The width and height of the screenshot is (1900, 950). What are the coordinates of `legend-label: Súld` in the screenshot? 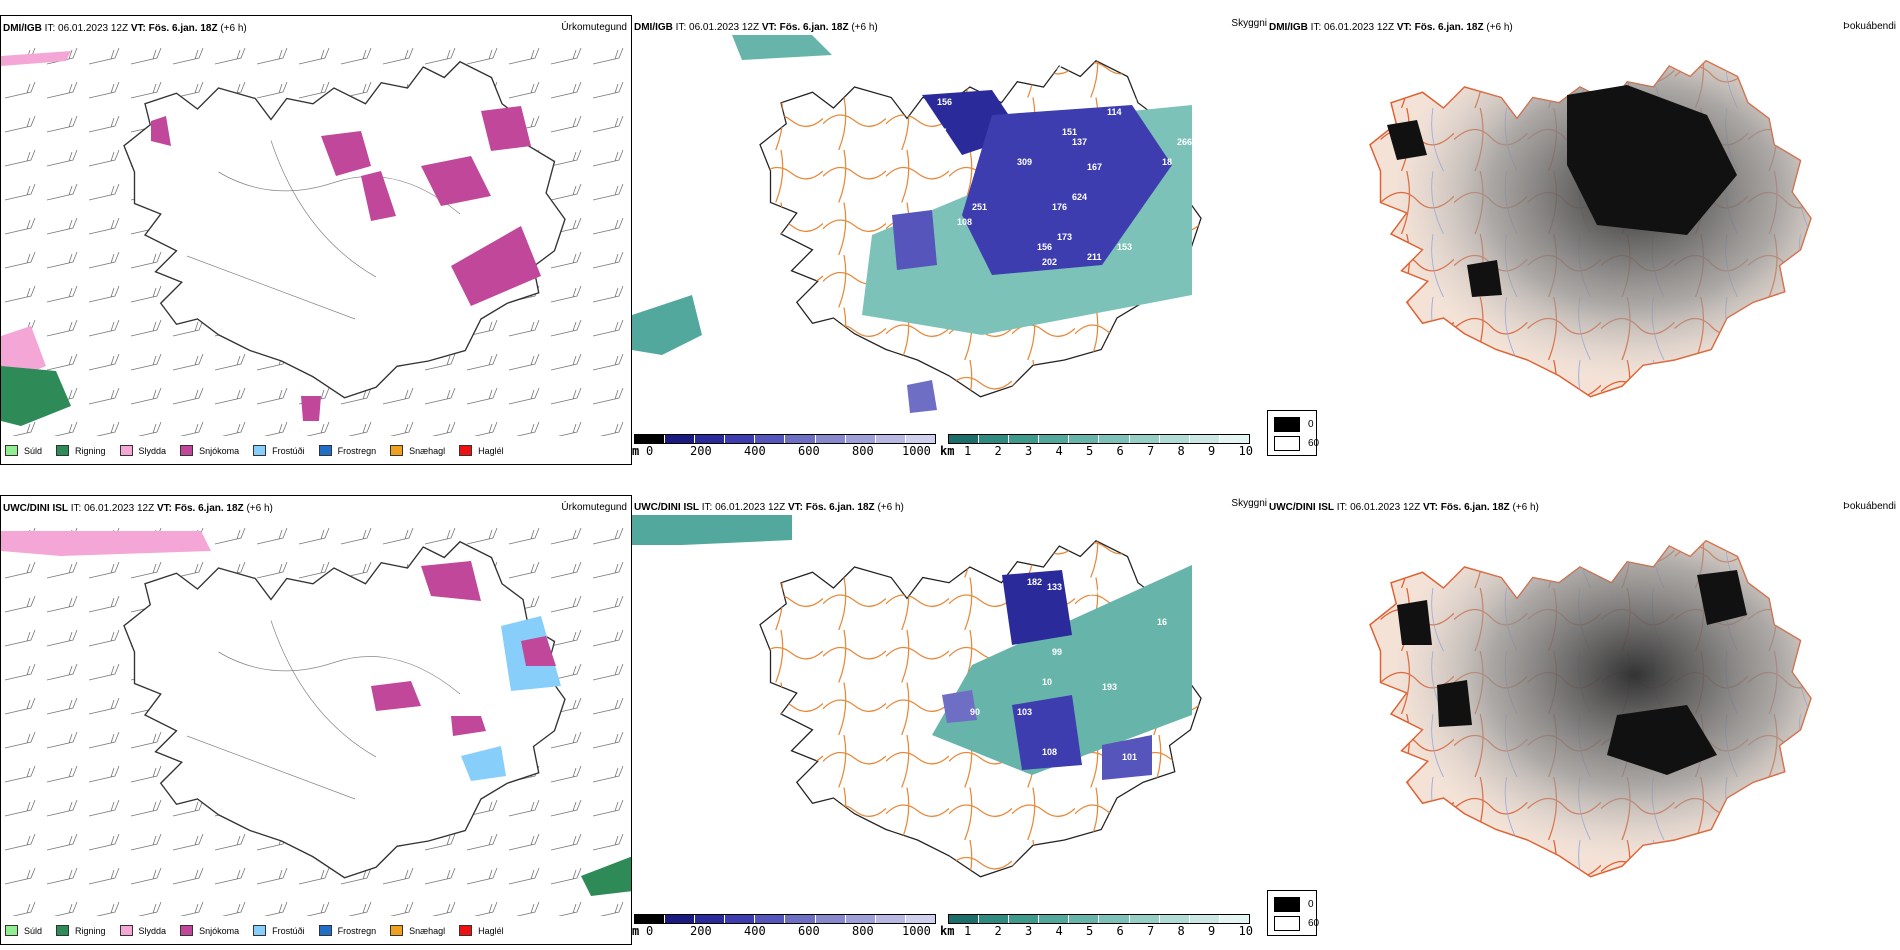 It's located at (33, 930).